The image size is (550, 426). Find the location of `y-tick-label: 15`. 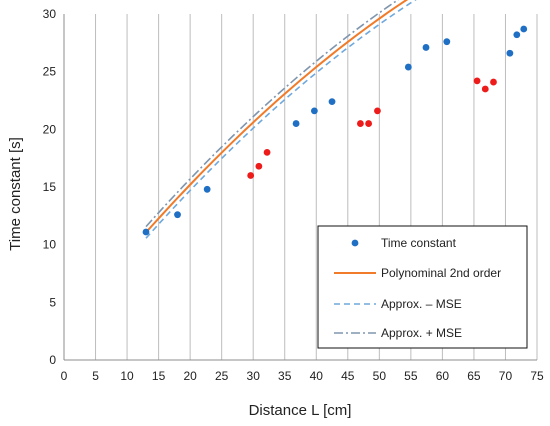

y-tick-label: 15 is located at coordinates (50, 187).